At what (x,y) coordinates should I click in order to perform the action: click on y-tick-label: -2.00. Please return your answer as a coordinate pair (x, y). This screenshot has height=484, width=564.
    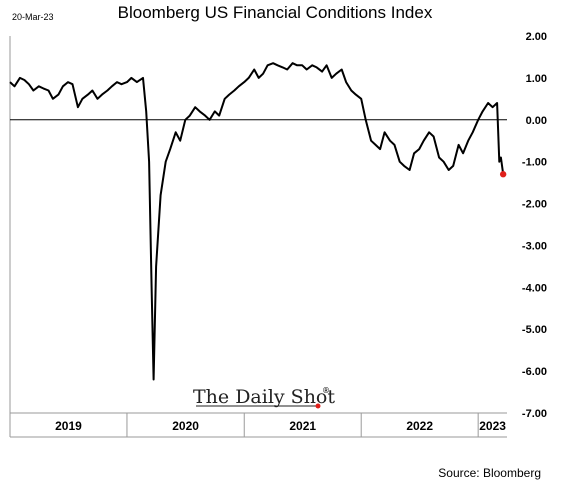
    Looking at the image, I should click on (534, 205).